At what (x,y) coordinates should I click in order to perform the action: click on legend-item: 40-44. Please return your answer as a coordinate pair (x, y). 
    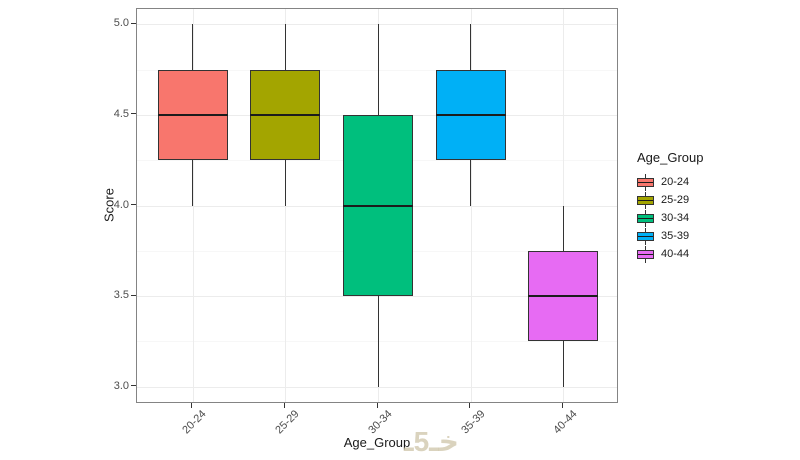
    Looking at the image, I should click on (670, 254).